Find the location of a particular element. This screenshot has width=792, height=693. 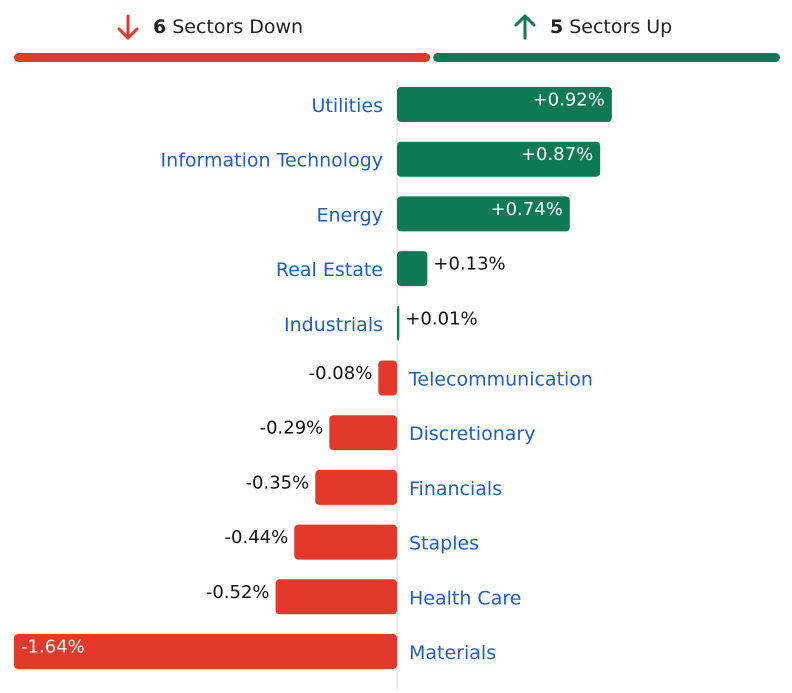

category-label: Discretionary is located at coordinates (472, 434).